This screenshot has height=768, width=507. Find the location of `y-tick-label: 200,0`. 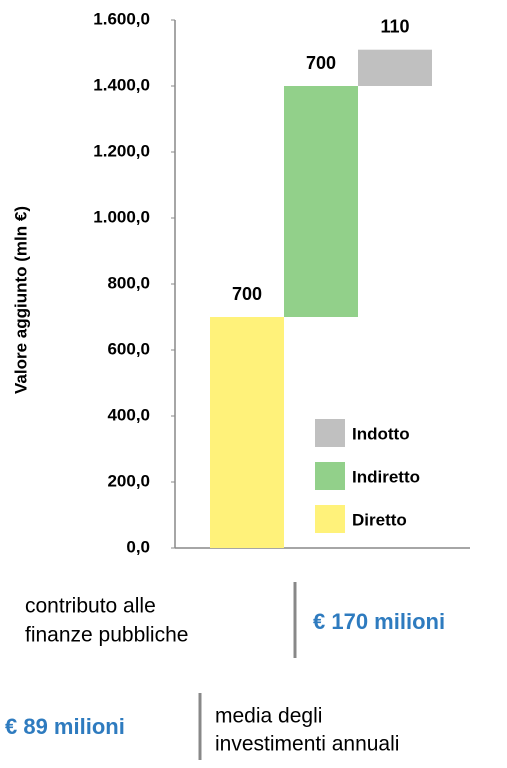

y-tick-label: 200,0 is located at coordinates (128, 480).